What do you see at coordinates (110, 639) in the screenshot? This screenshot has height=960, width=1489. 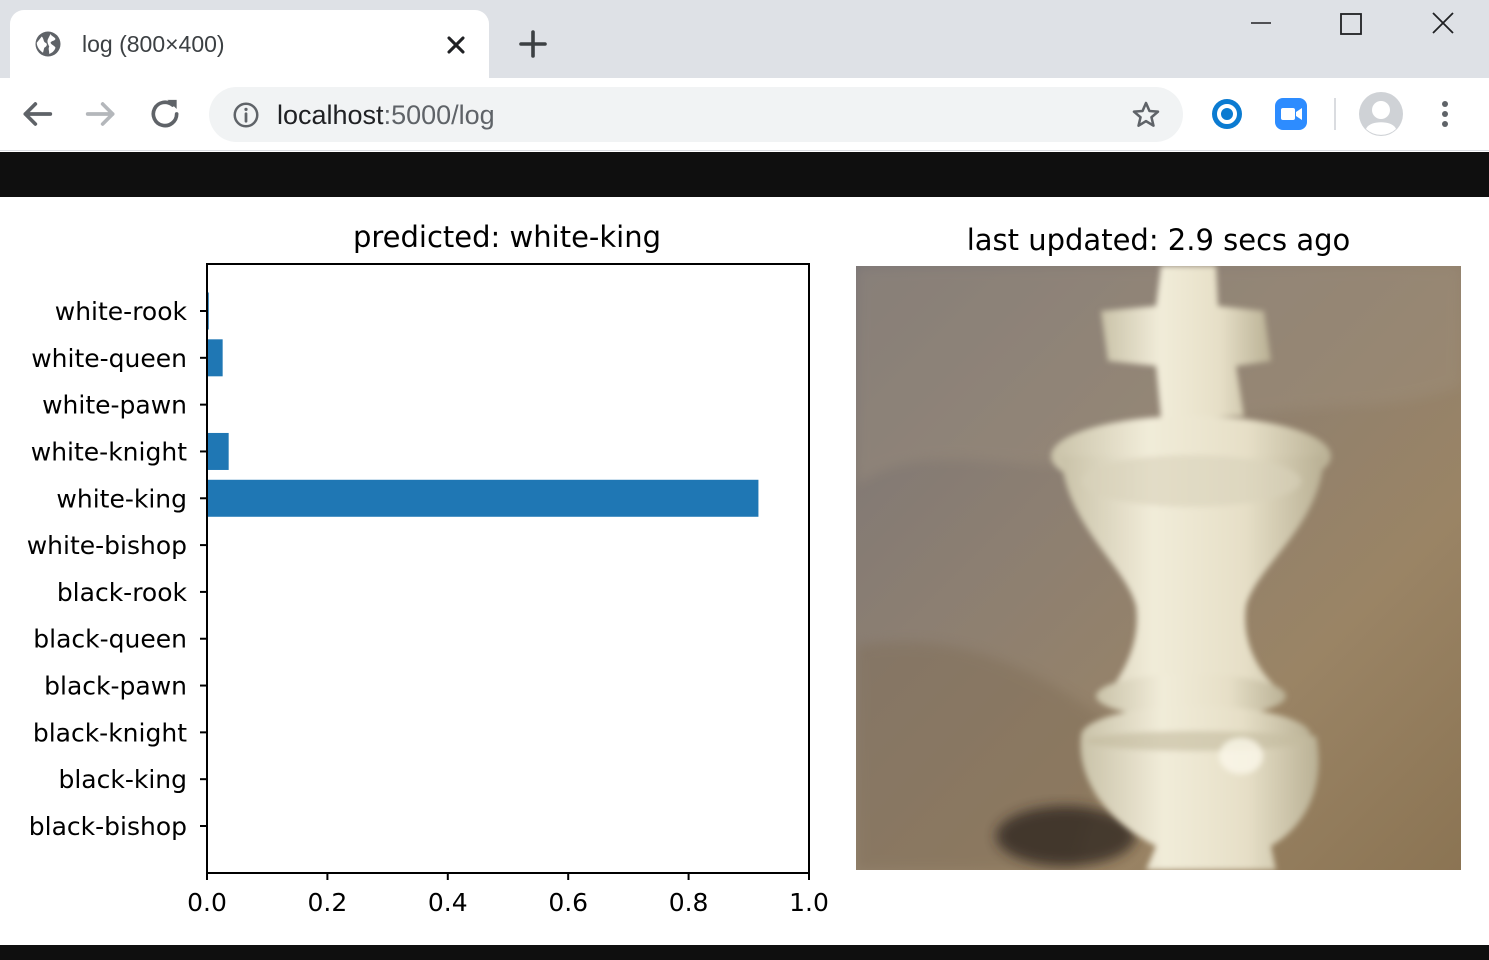 I see `y-tick-label: black-queen` at bounding box center [110, 639].